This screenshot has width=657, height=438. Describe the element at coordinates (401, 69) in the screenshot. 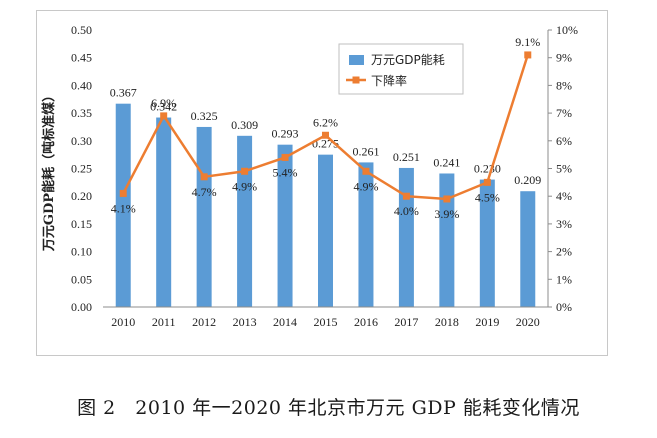

I see `legend-box` at that location.